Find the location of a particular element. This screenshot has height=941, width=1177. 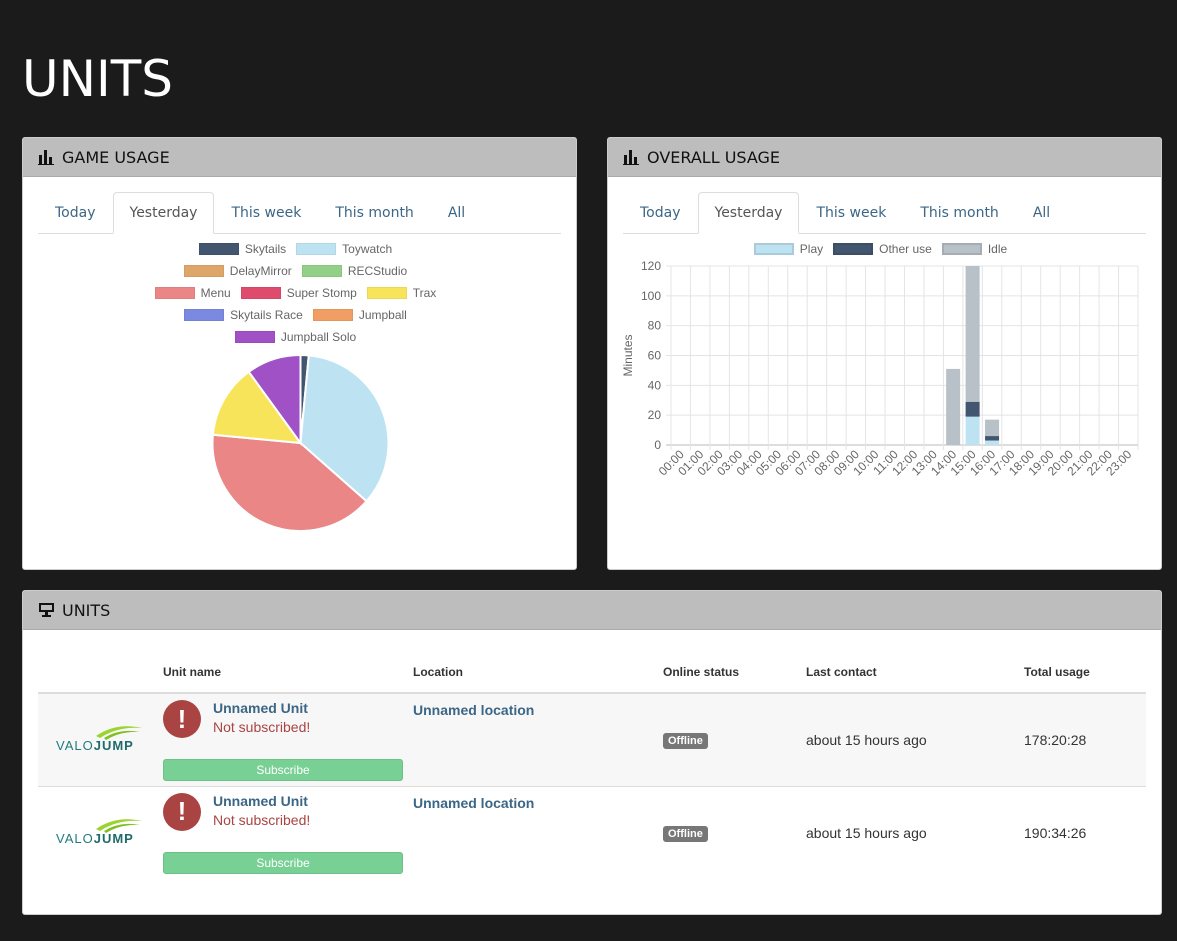

legend-label: Idle is located at coordinates (997, 249).